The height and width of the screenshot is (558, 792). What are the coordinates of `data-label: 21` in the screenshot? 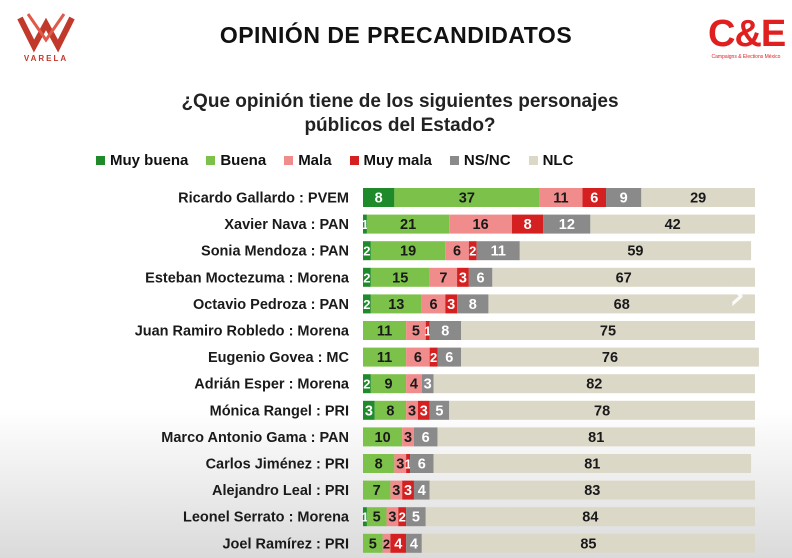 It's located at (408, 225).